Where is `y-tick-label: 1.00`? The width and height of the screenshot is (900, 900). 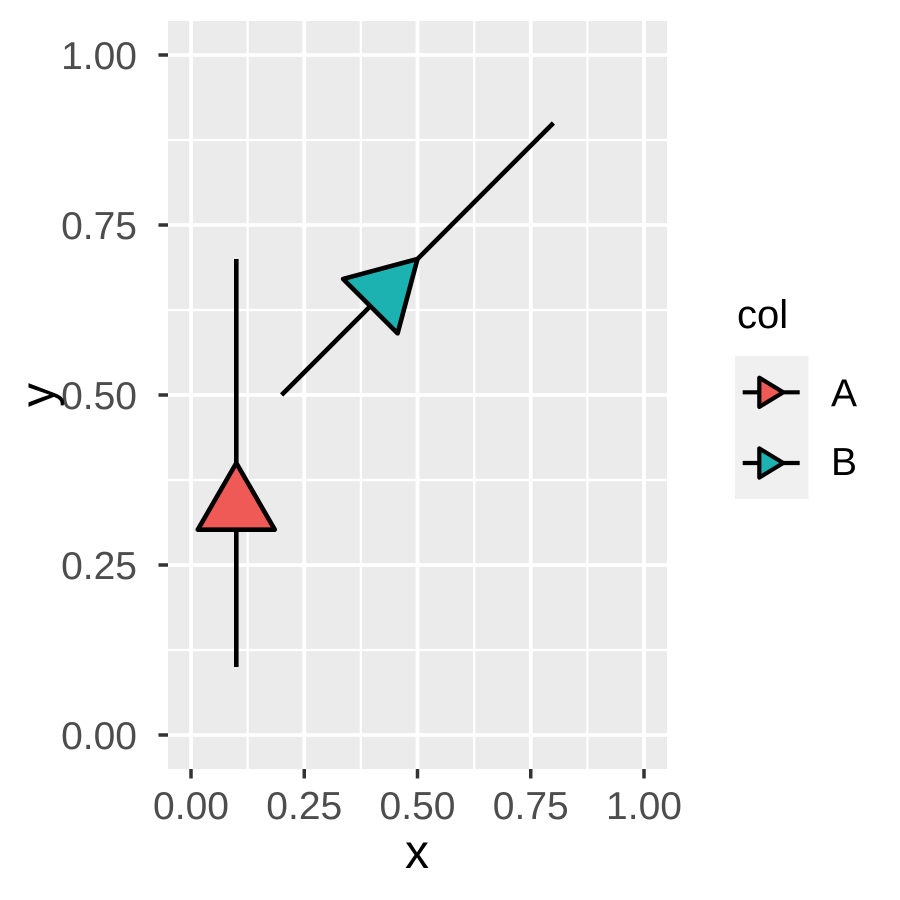 y-tick-label: 1.00 is located at coordinates (99, 56).